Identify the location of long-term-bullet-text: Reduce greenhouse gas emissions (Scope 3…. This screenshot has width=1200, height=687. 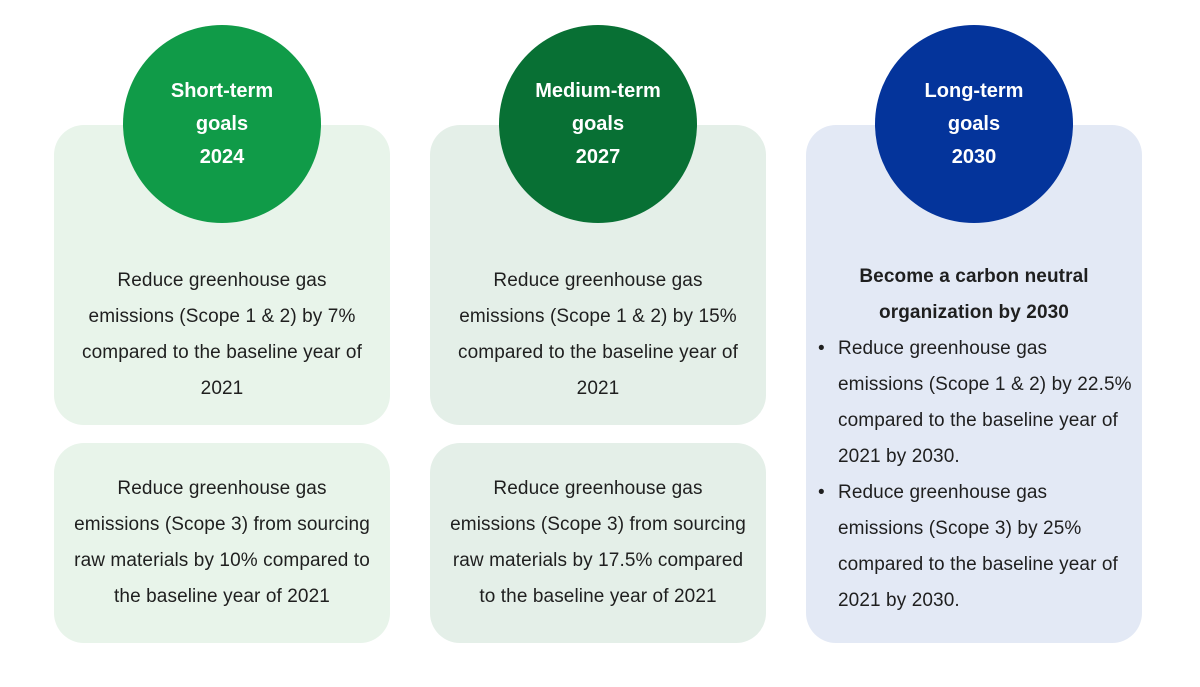
(978, 546).